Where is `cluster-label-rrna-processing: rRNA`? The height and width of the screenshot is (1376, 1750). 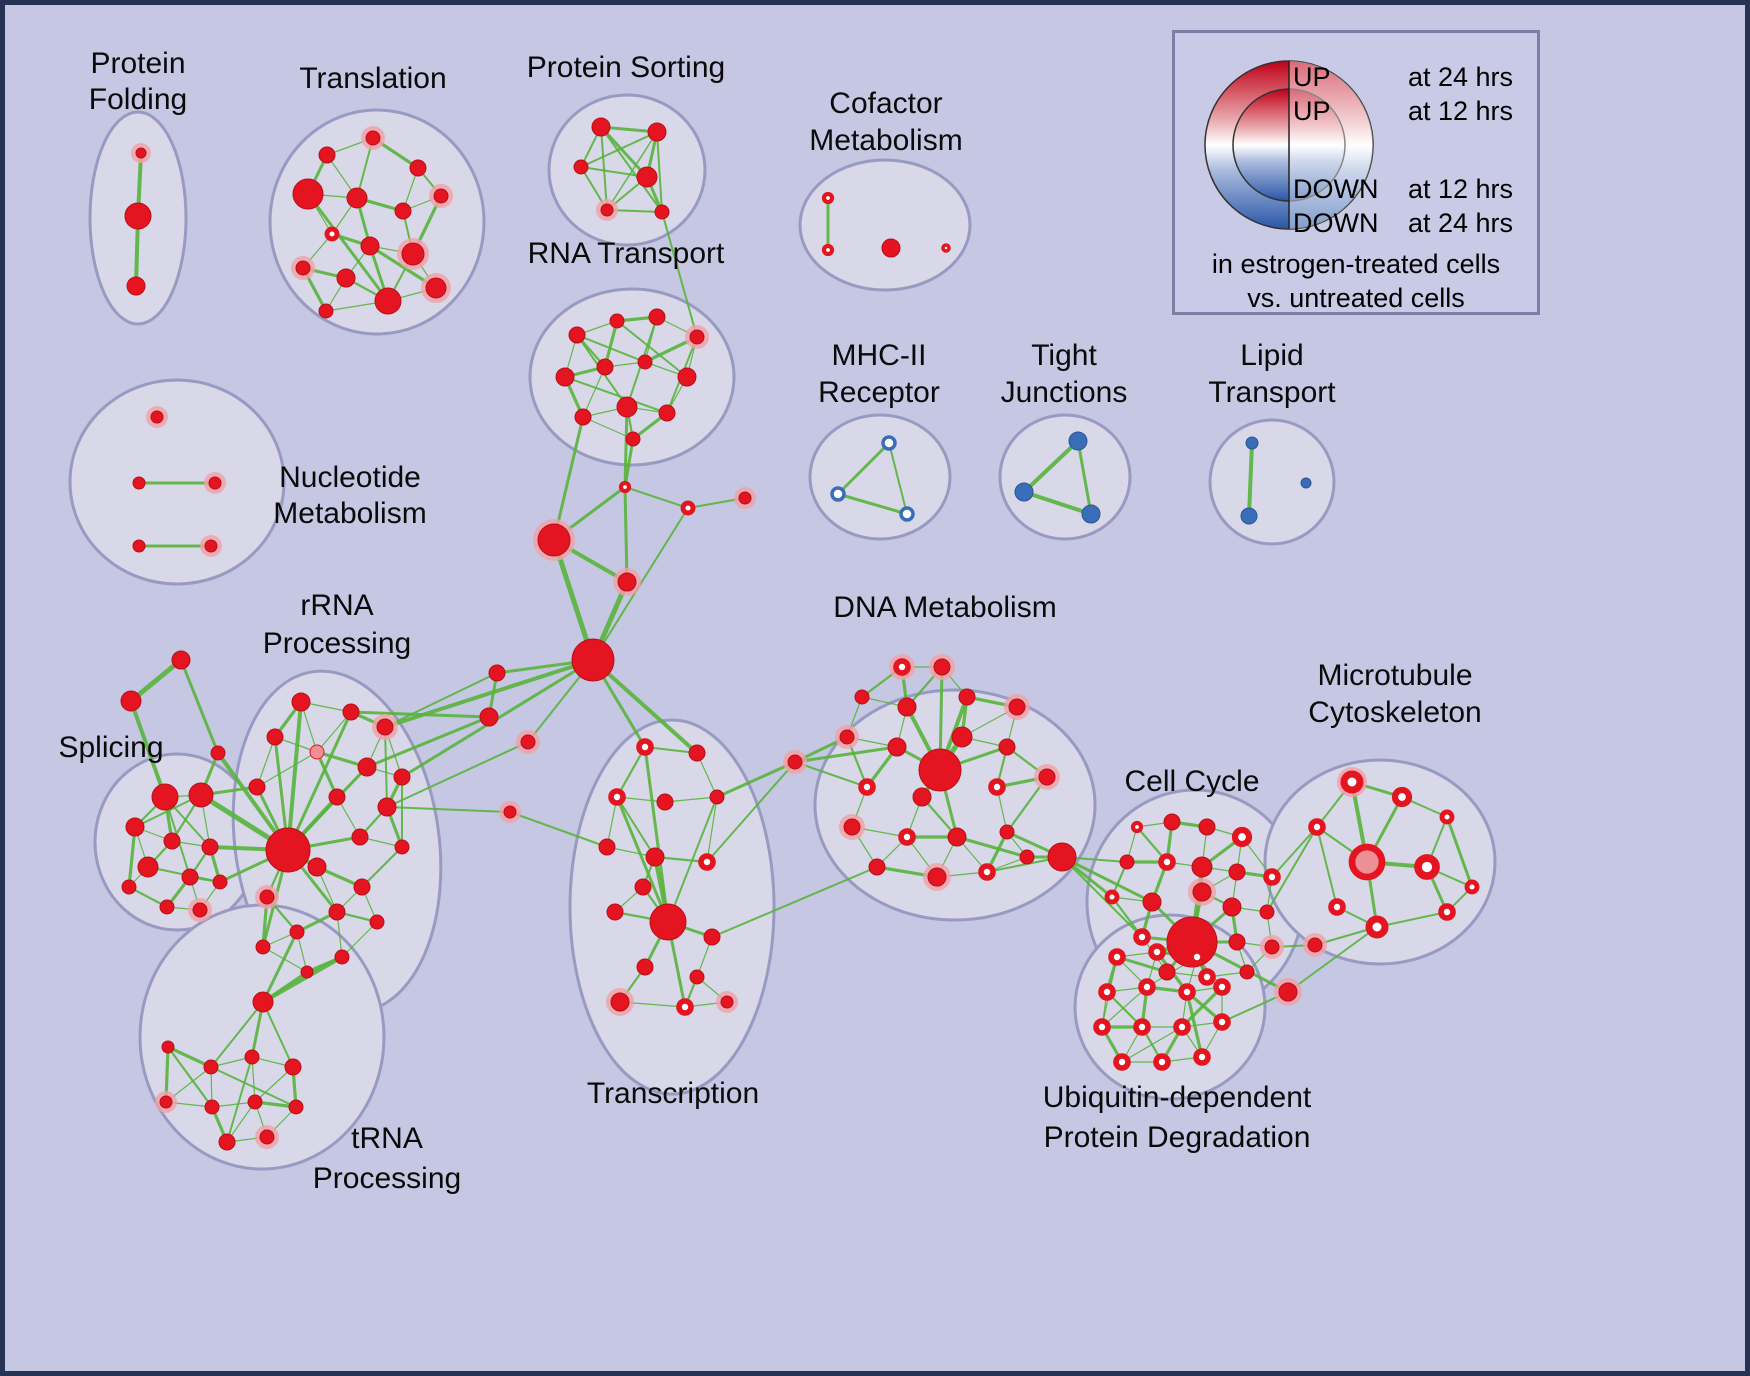 cluster-label-rrna-processing: rRNA is located at coordinates (336, 605).